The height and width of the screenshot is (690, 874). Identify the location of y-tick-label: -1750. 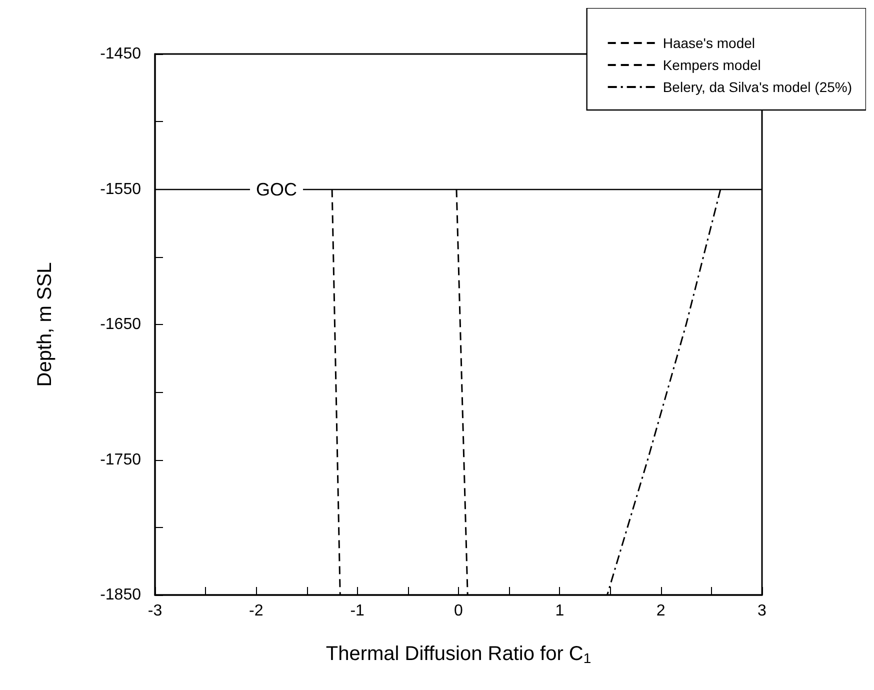
(121, 459).